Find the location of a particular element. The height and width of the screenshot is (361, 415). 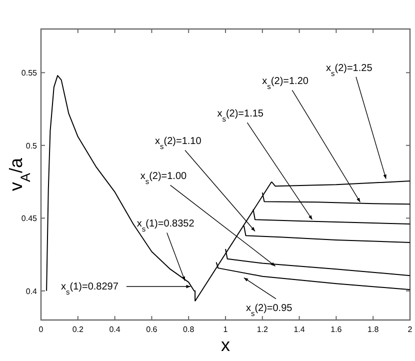

x-tick-label: 0 is located at coordinates (41, 329).